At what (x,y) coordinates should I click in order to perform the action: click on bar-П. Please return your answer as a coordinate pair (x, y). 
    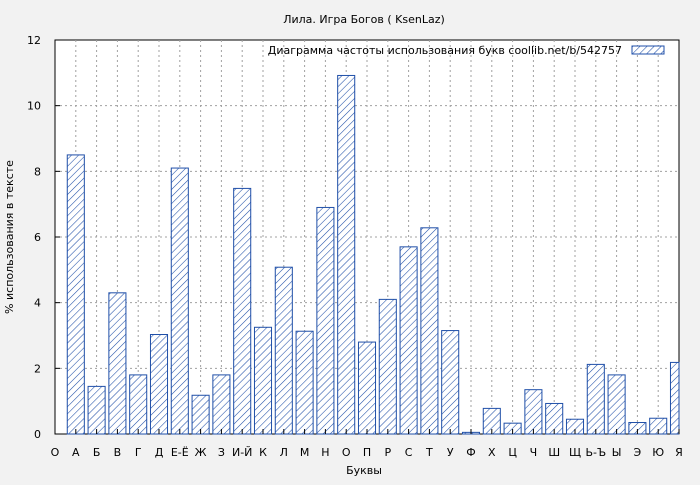
    Looking at the image, I should click on (367, 388).